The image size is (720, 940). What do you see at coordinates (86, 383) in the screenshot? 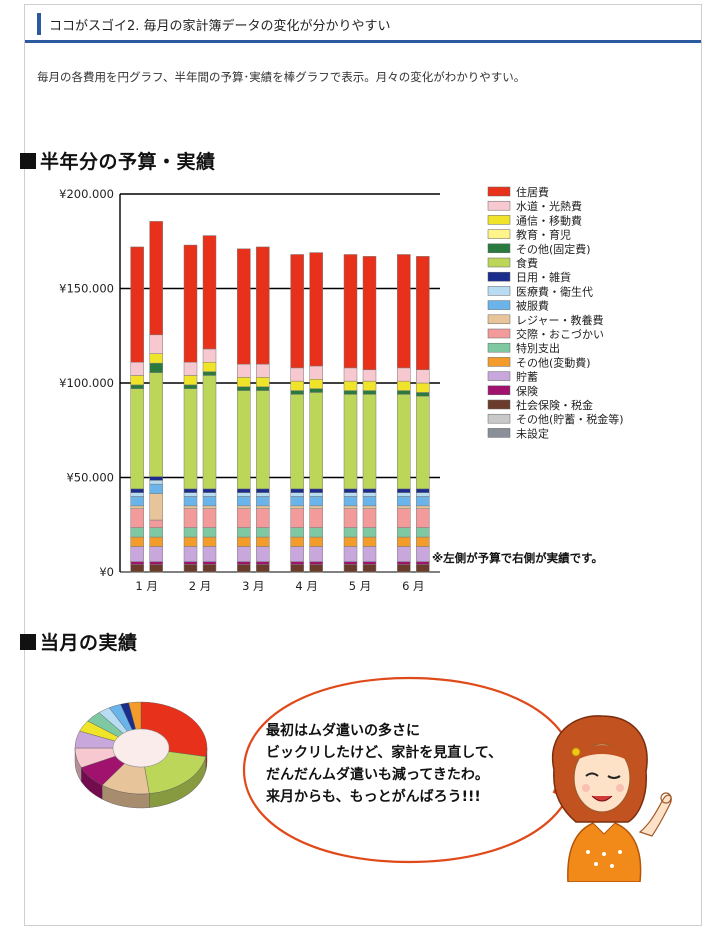
I see `y-tick-label: ¥100.000` at bounding box center [86, 383].